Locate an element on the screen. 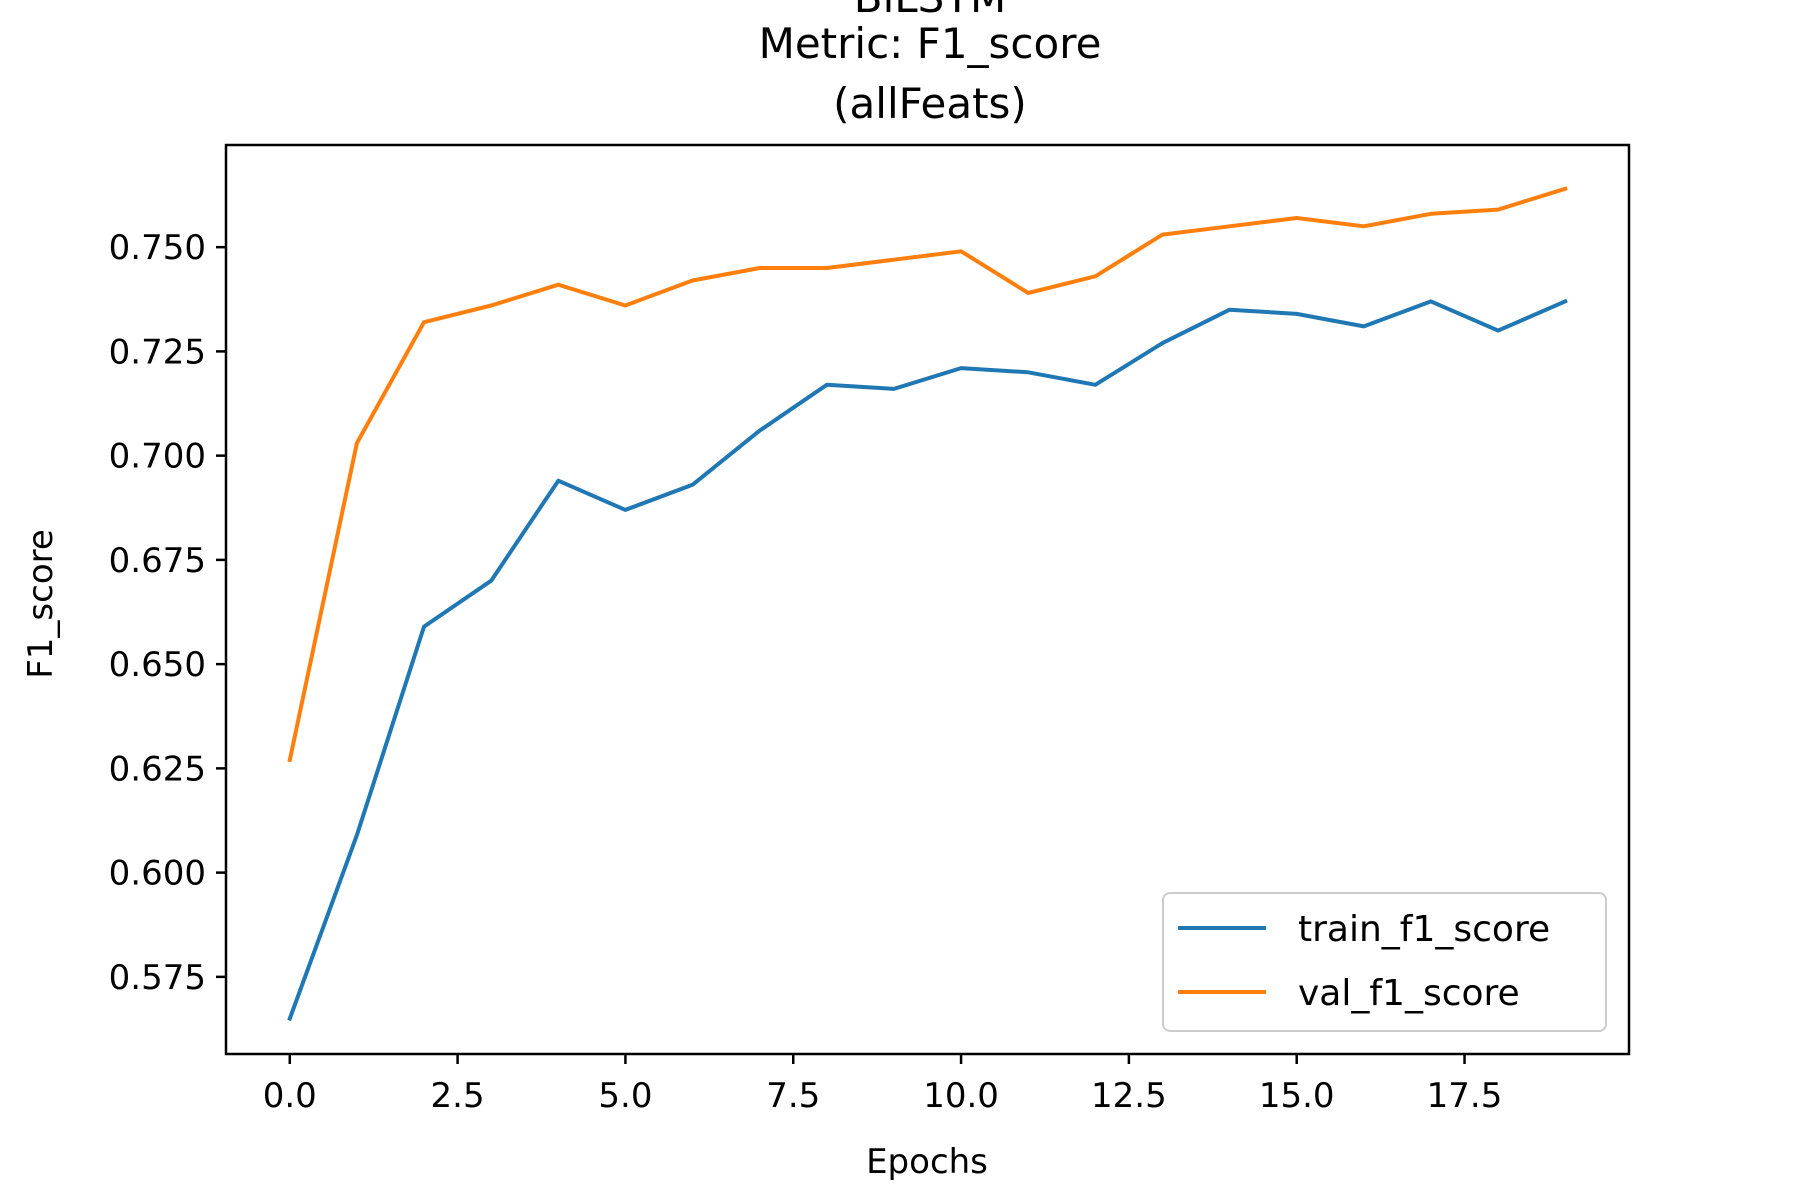 This screenshot has width=1800, height=1200. legend: train_f1_score val_f1_score is located at coordinates (1384, 962).